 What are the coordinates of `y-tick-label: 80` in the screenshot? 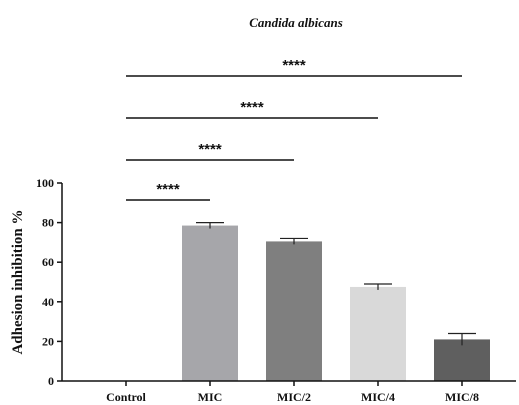 It's located at (48, 223).